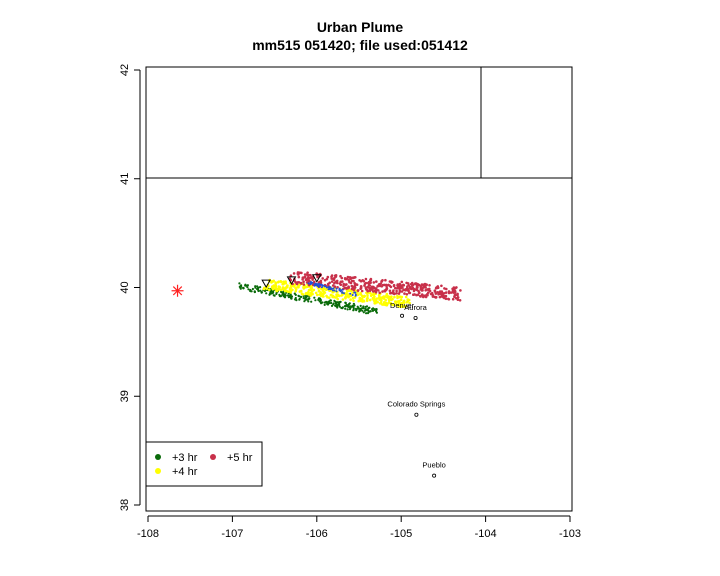  I want to click on source-star-ray, so click(177, 291).